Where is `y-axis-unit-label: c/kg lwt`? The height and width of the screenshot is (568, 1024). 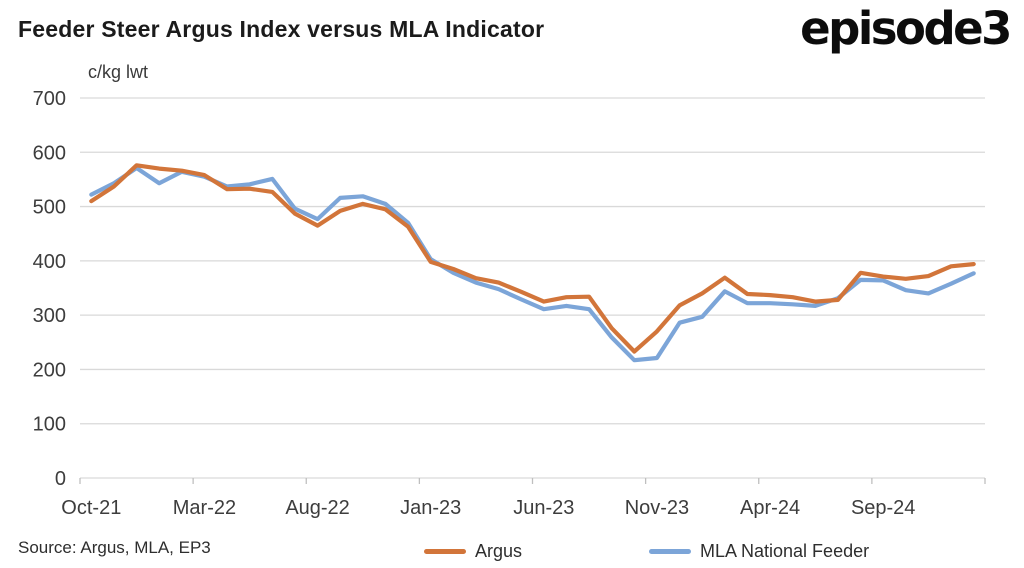
y-axis-unit-label: c/kg lwt is located at coordinates (118, 72).